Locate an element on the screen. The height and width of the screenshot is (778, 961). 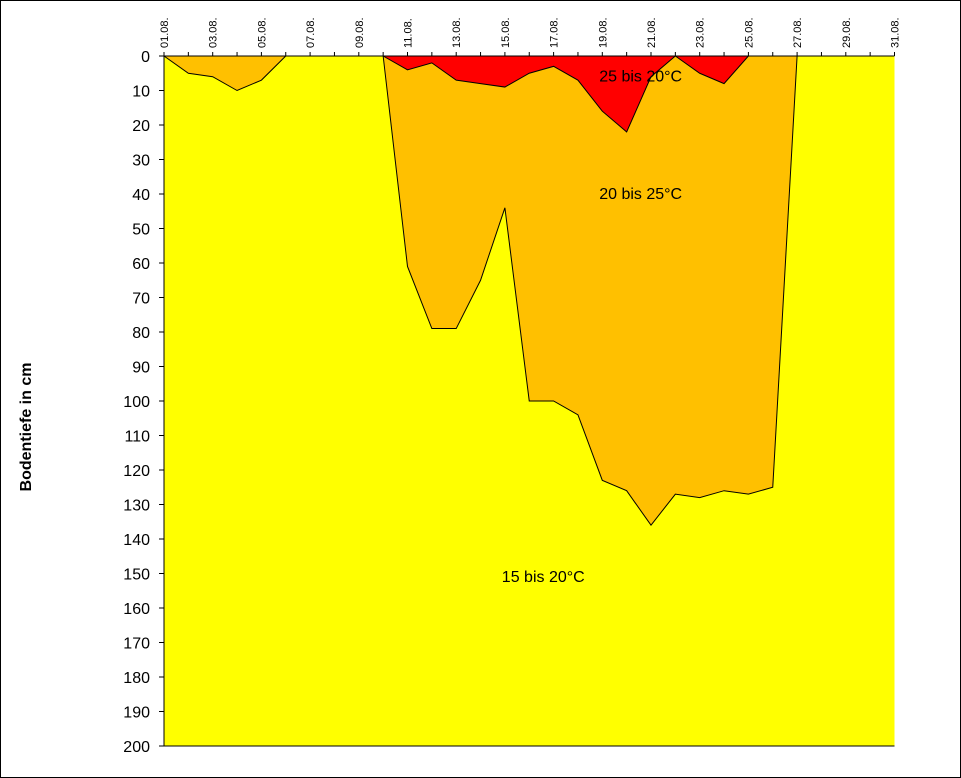
x-tick-label-1108: 11.08. is located at coordinates (409, 33).